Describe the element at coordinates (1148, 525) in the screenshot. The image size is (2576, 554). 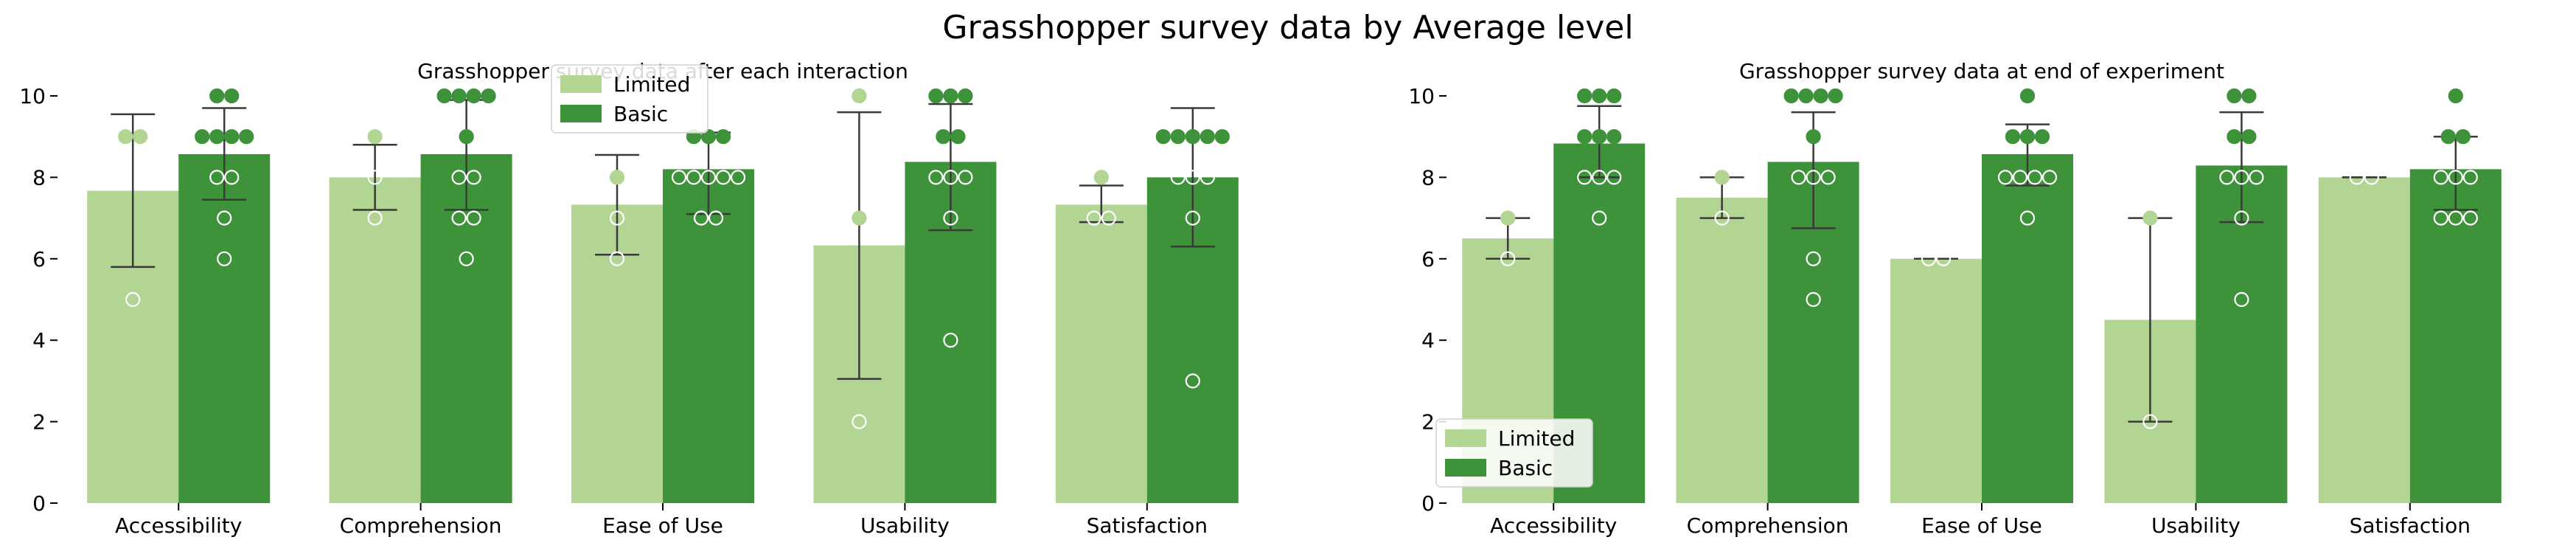
I see `x-tick-label: Satisfaction` at that location.